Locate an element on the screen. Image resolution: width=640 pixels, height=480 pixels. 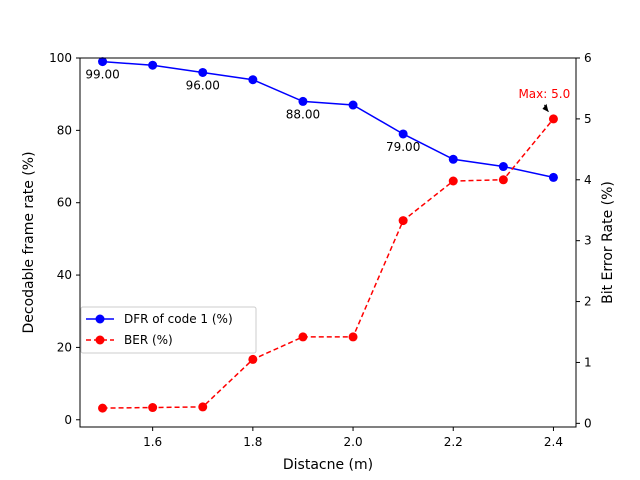
y-left-tick-label: 80 is located at coordinates (64, 130).